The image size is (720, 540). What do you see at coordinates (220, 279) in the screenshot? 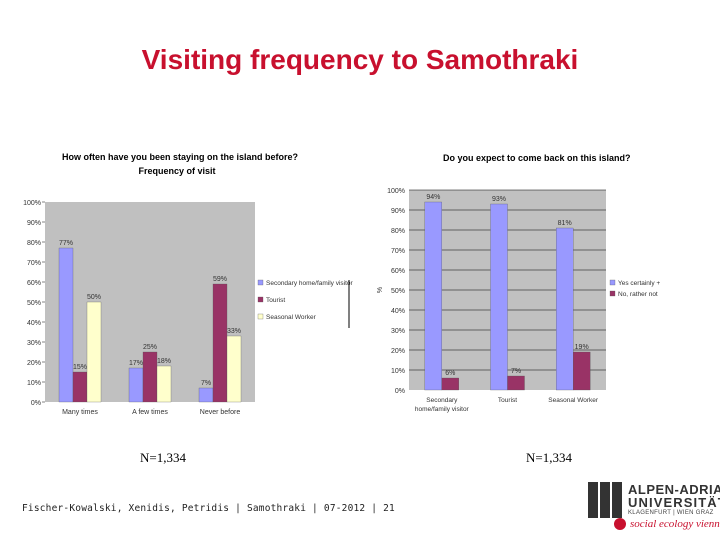
I see `data-label: 59%` at bounding box center [220, 279].